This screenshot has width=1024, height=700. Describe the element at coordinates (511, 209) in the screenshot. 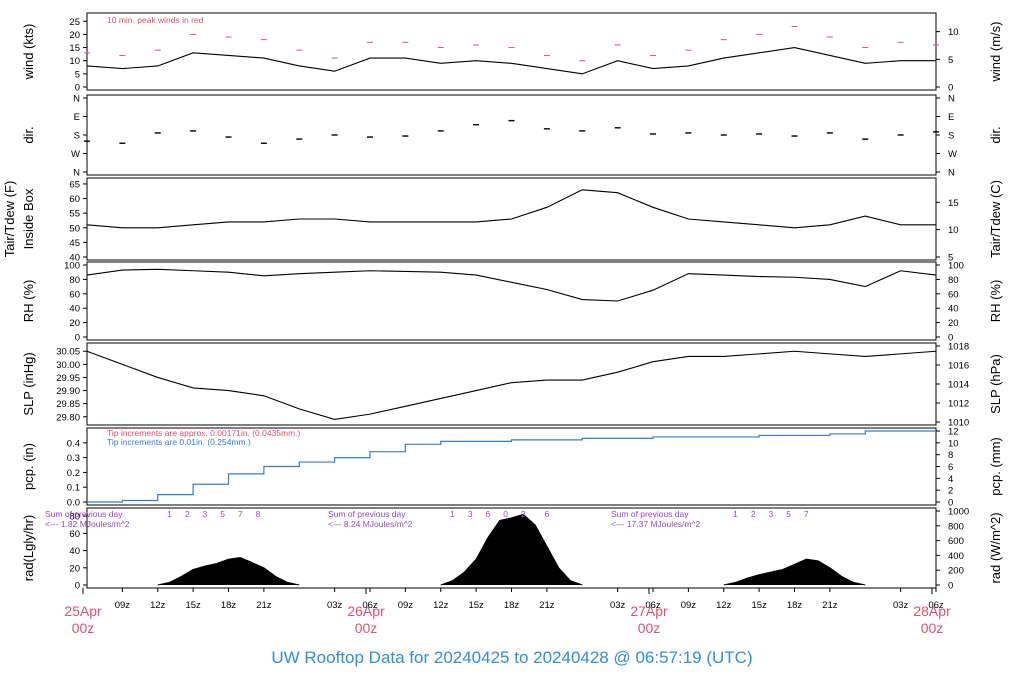

I see `tair-line` at that location.